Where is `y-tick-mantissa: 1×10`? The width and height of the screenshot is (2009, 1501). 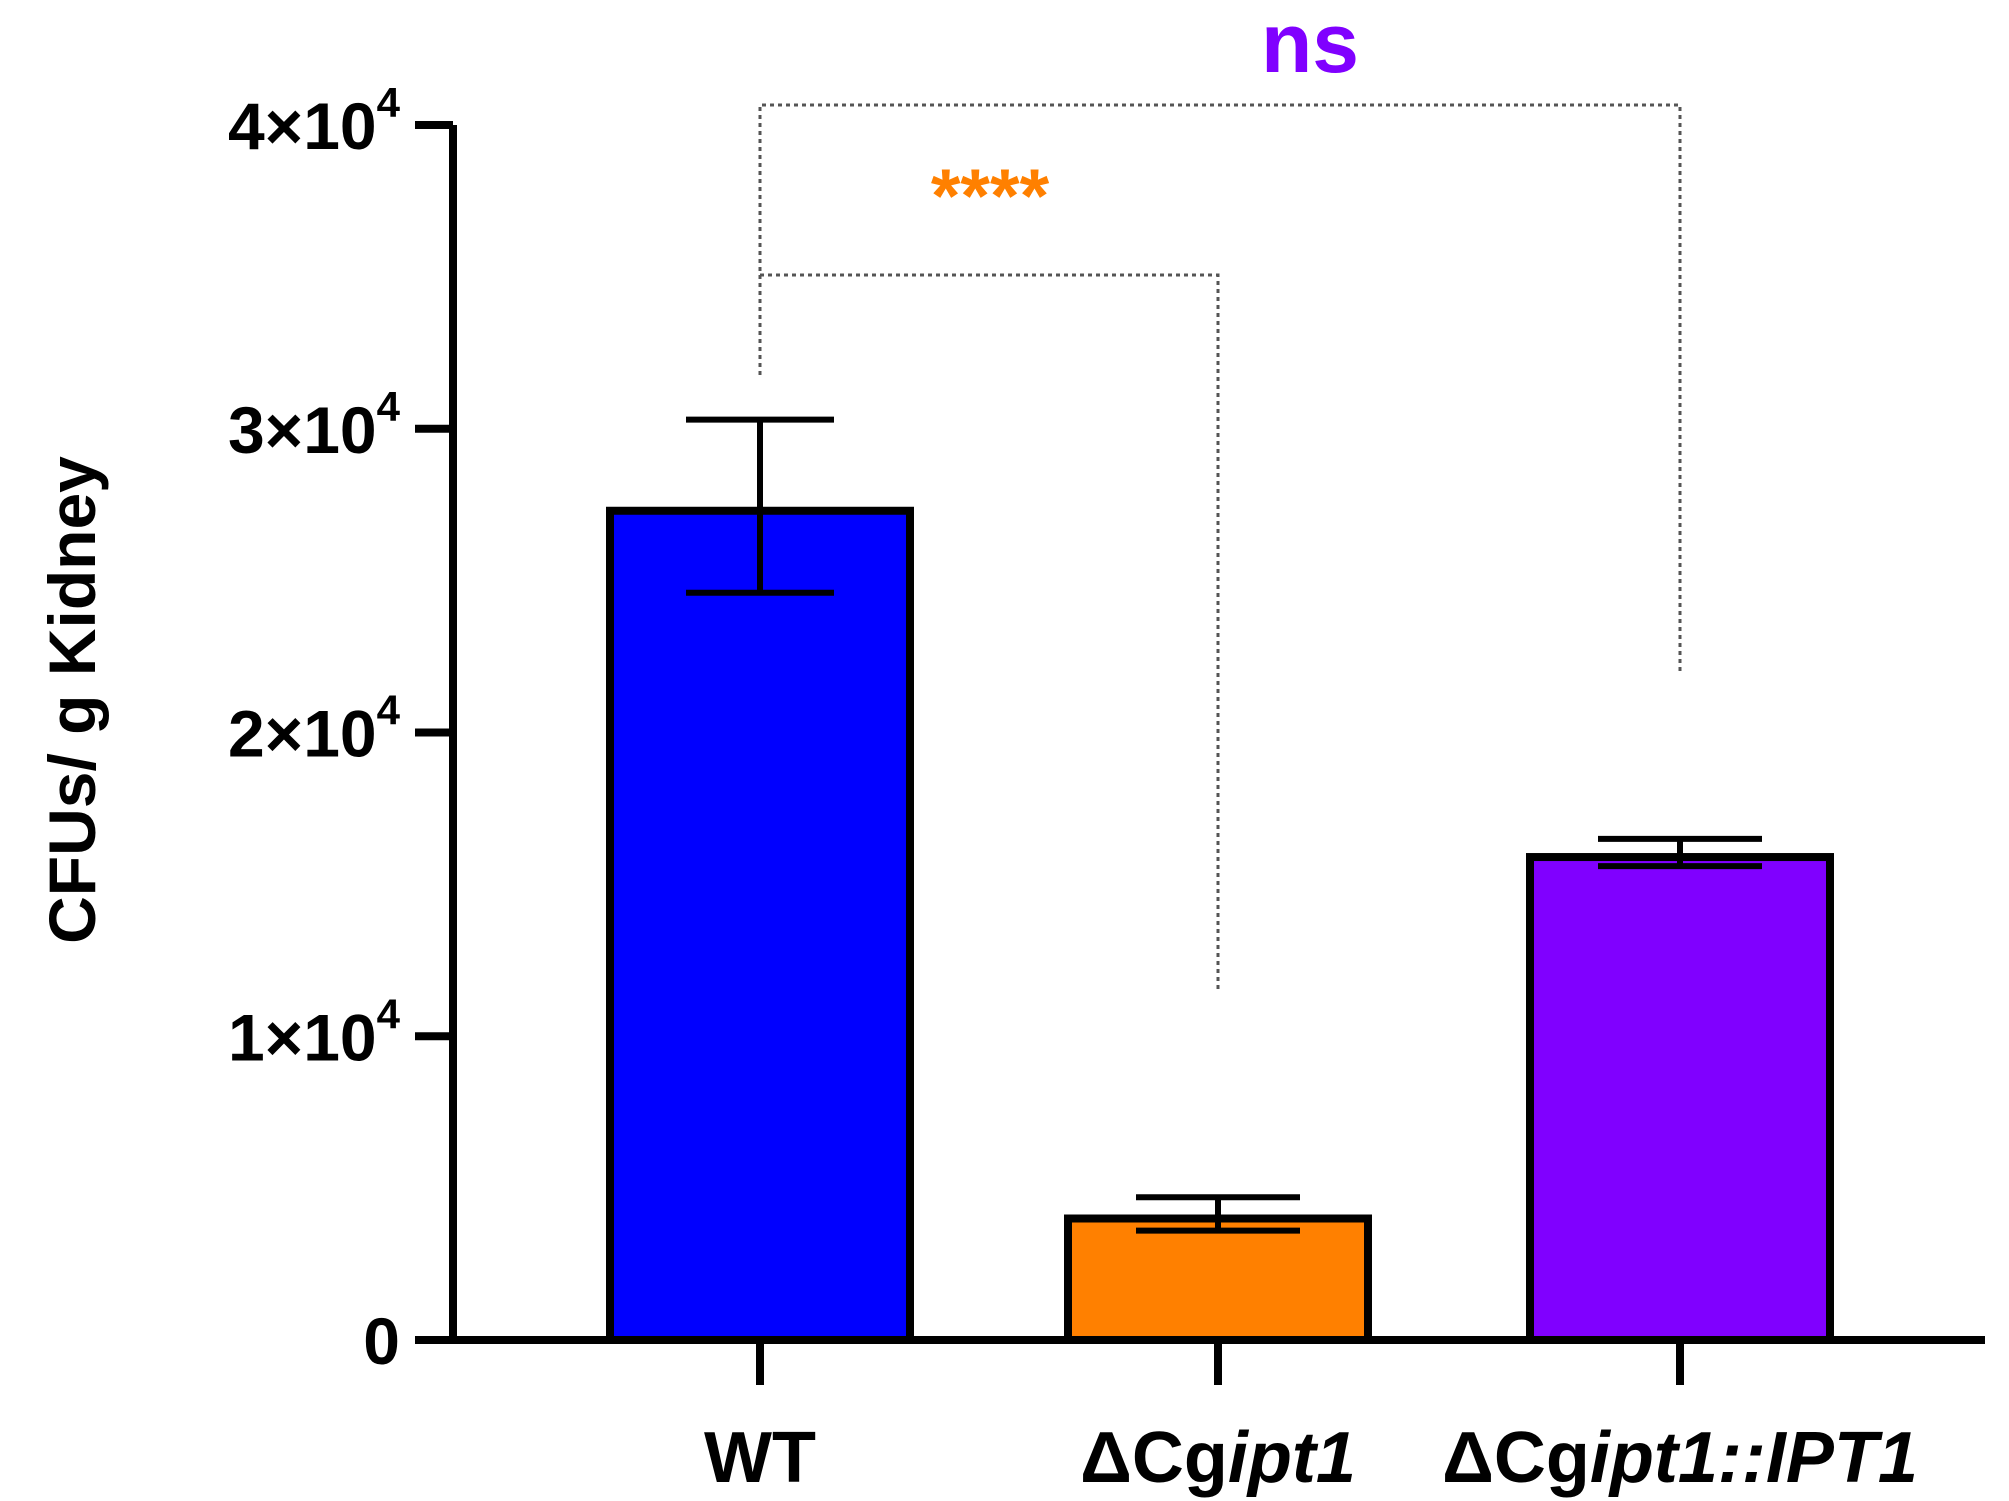 y-tick-mantissa: 1×10 is located at coordinates (302, 1037).